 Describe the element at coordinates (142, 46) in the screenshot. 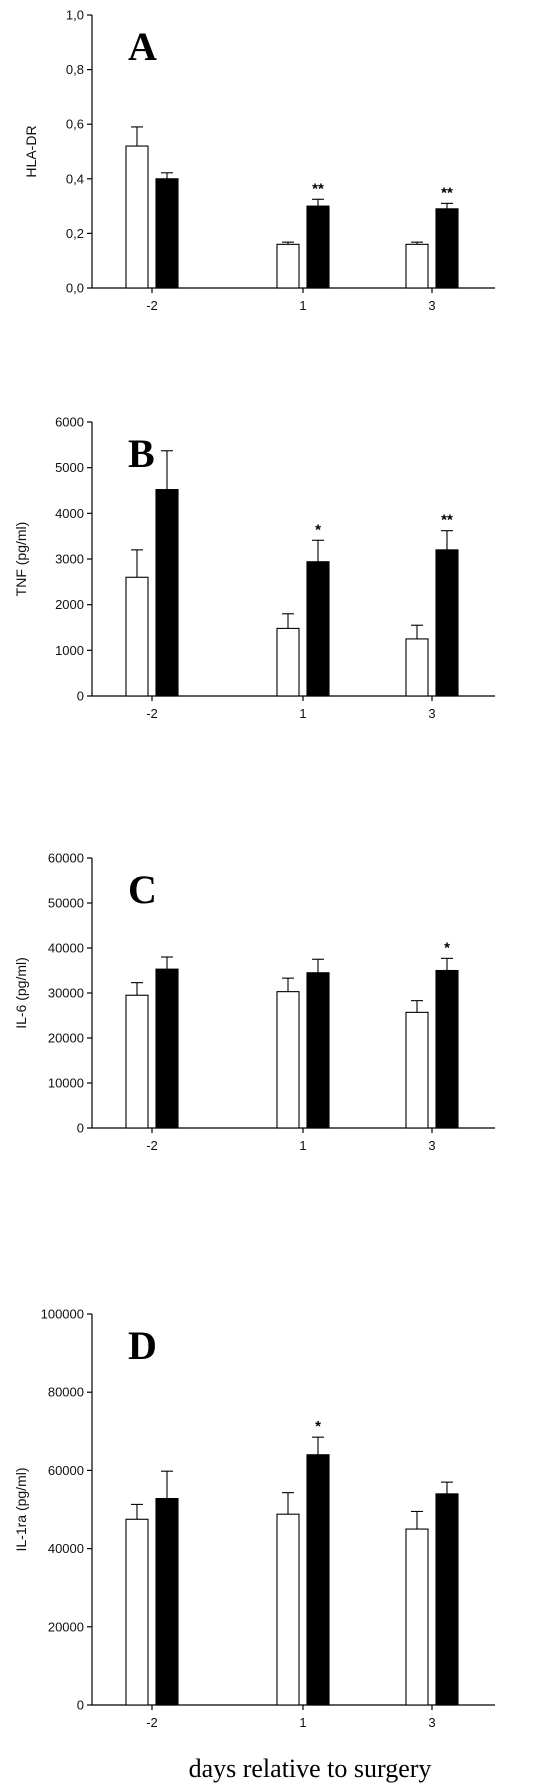

I see `panel-label: A` at that location.